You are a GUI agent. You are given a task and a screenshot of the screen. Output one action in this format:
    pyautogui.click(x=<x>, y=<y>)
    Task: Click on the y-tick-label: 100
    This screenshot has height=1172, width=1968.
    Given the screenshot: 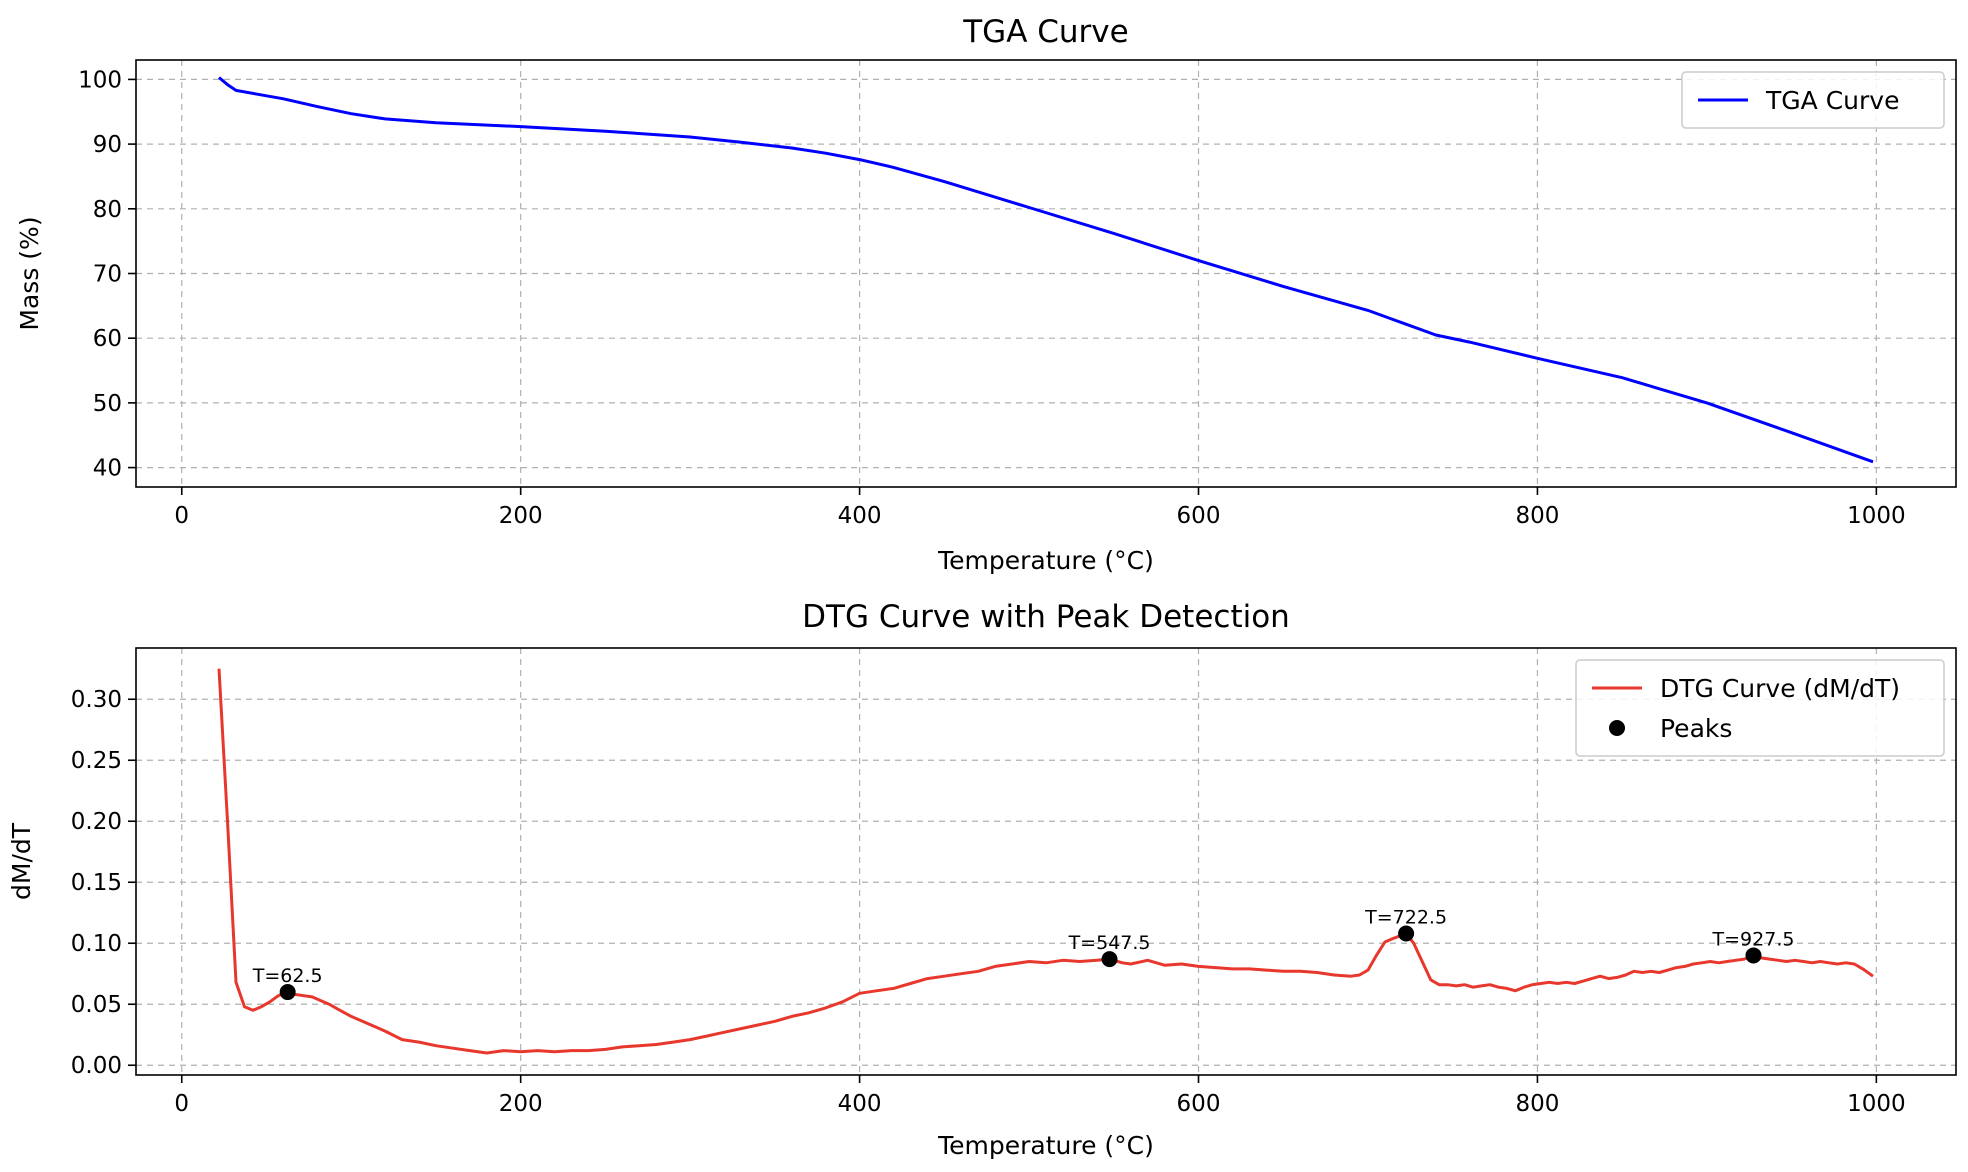 What is the action you would take?
    pyautogui.click(x=100, y=80)
    